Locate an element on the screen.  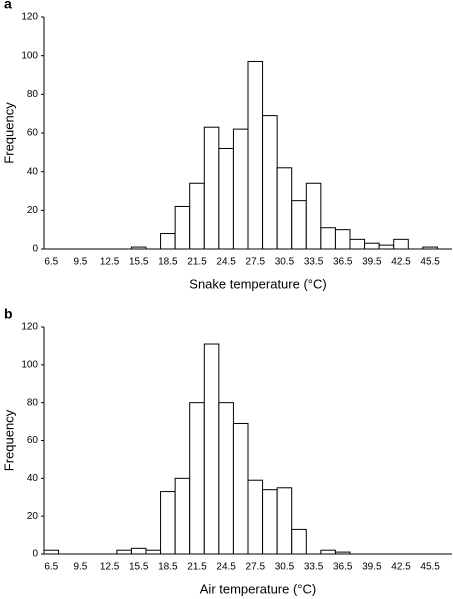
x-axis-label: Air temperature (°C) is located at coordinates (258, 588).